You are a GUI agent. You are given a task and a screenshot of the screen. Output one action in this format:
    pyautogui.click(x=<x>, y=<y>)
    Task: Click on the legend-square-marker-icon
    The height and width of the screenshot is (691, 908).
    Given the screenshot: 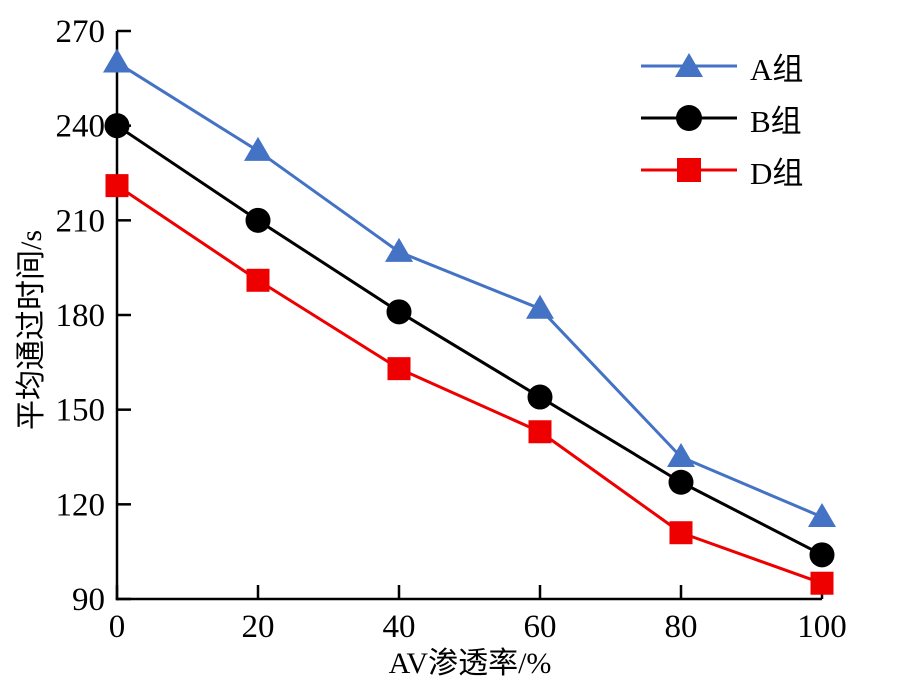 What is the action you would take?
    pyautogui.click(x=689, y=170)
    